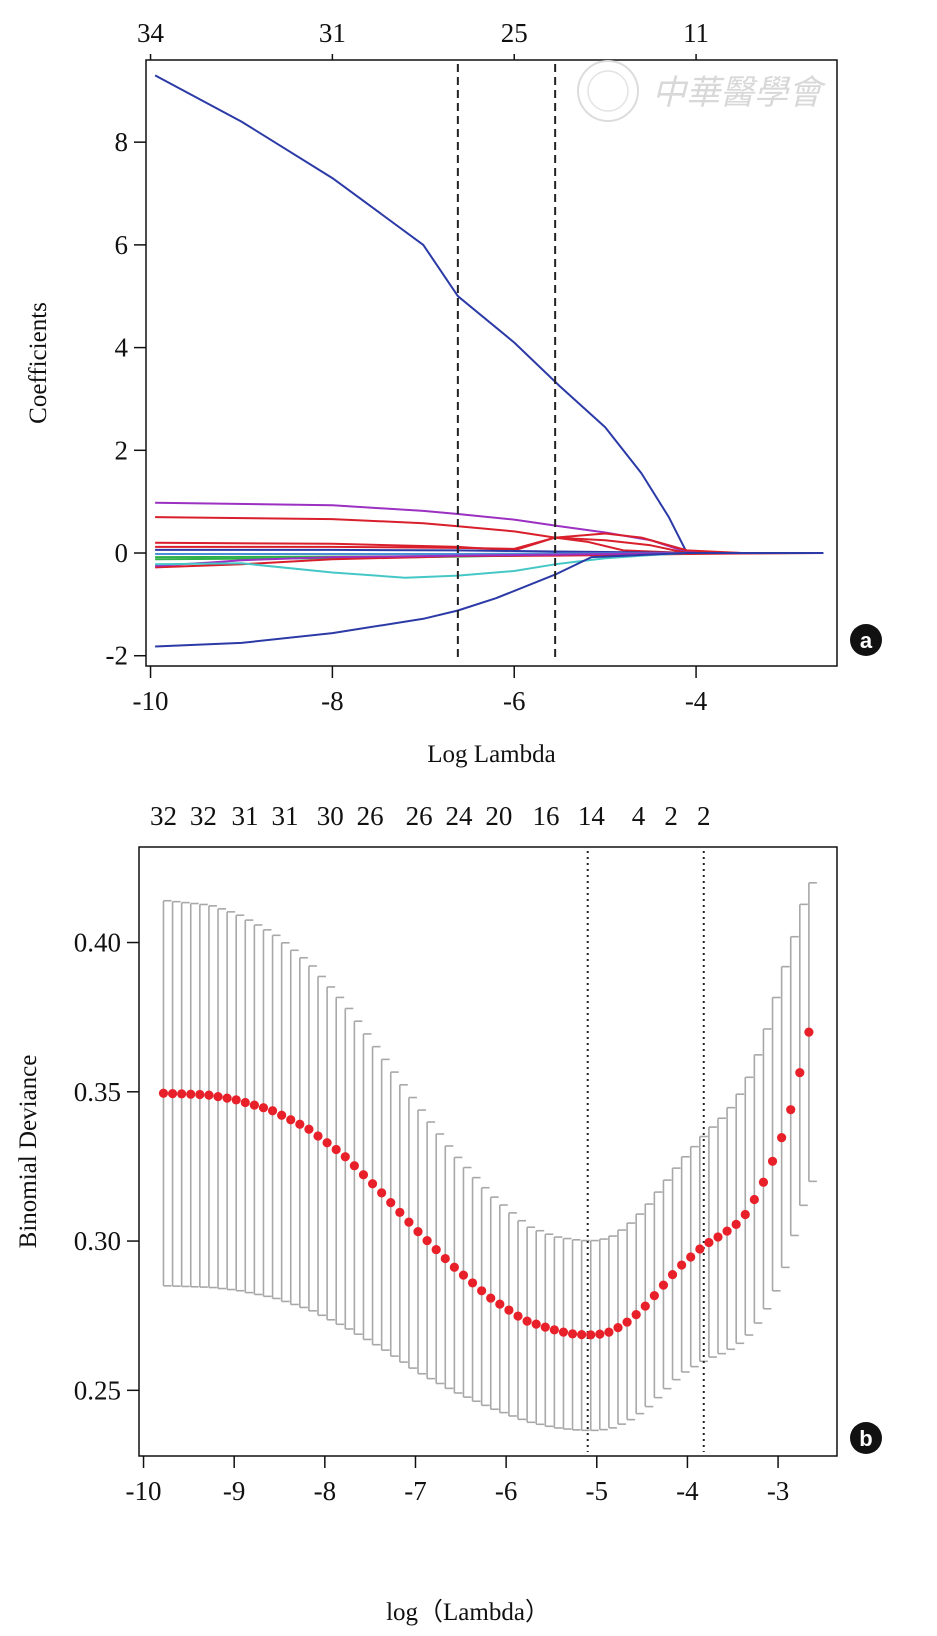  I want to click on panel-a-badge-circle, so click(866, 640).